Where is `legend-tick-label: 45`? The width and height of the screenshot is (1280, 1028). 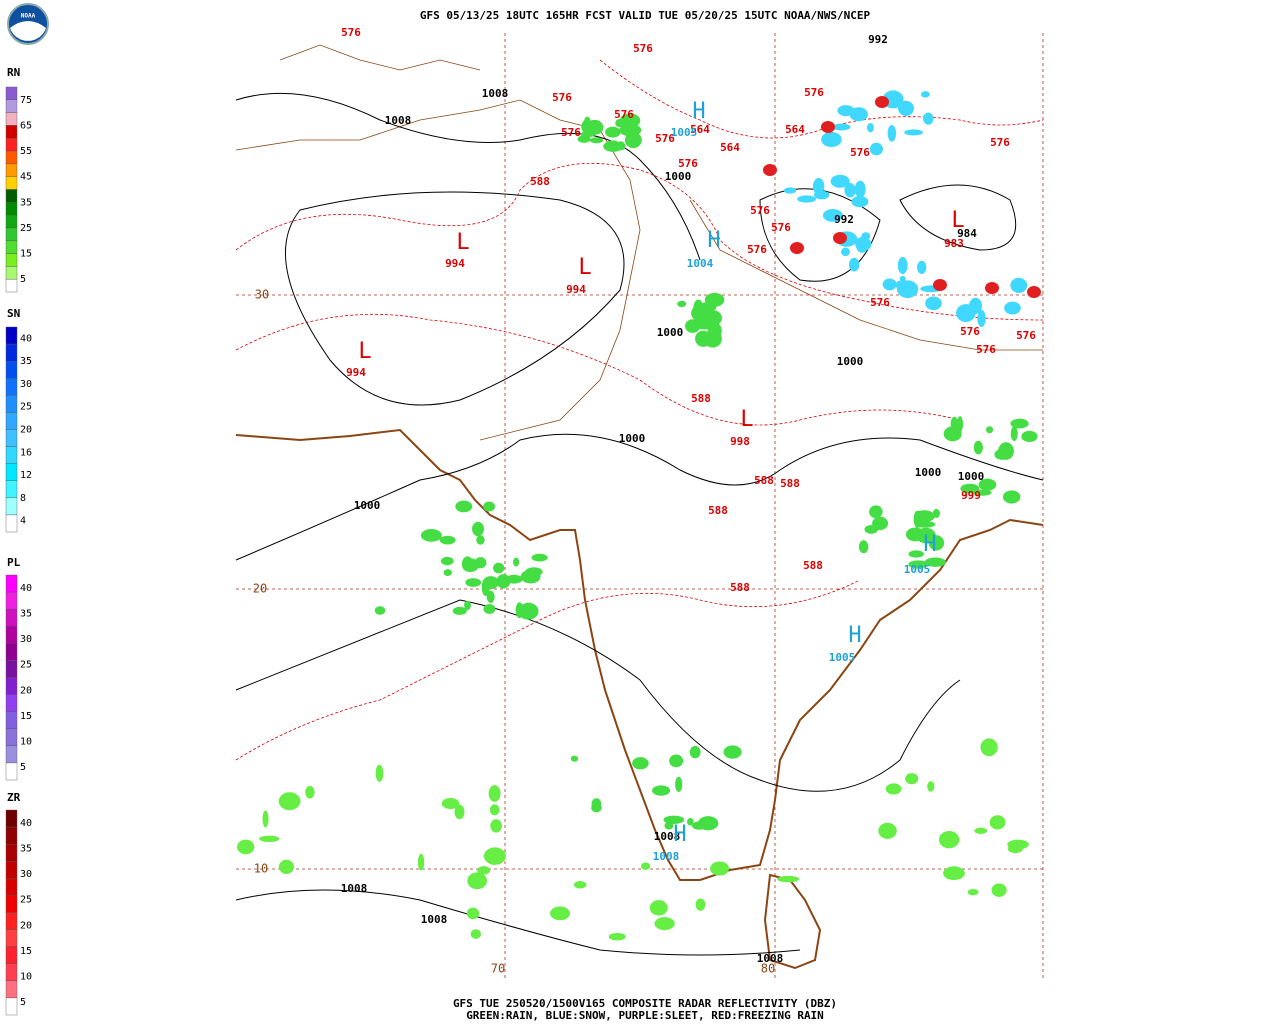 legend-tick-label: 45 is located at coordinates (26, 177).